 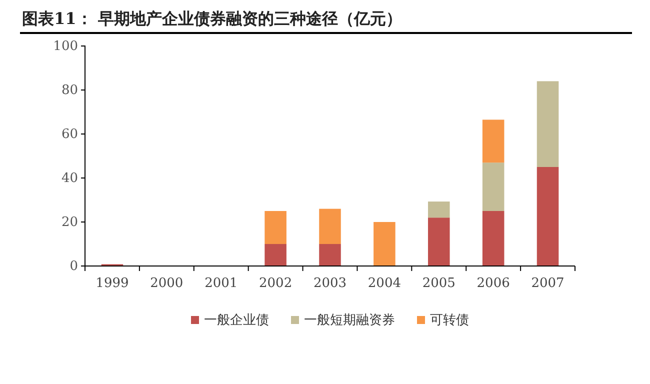 What do you see at coordinates (275, 284) in the screenshot?
I see `x-tick-label: 2002` at bounding box center [275, 284].